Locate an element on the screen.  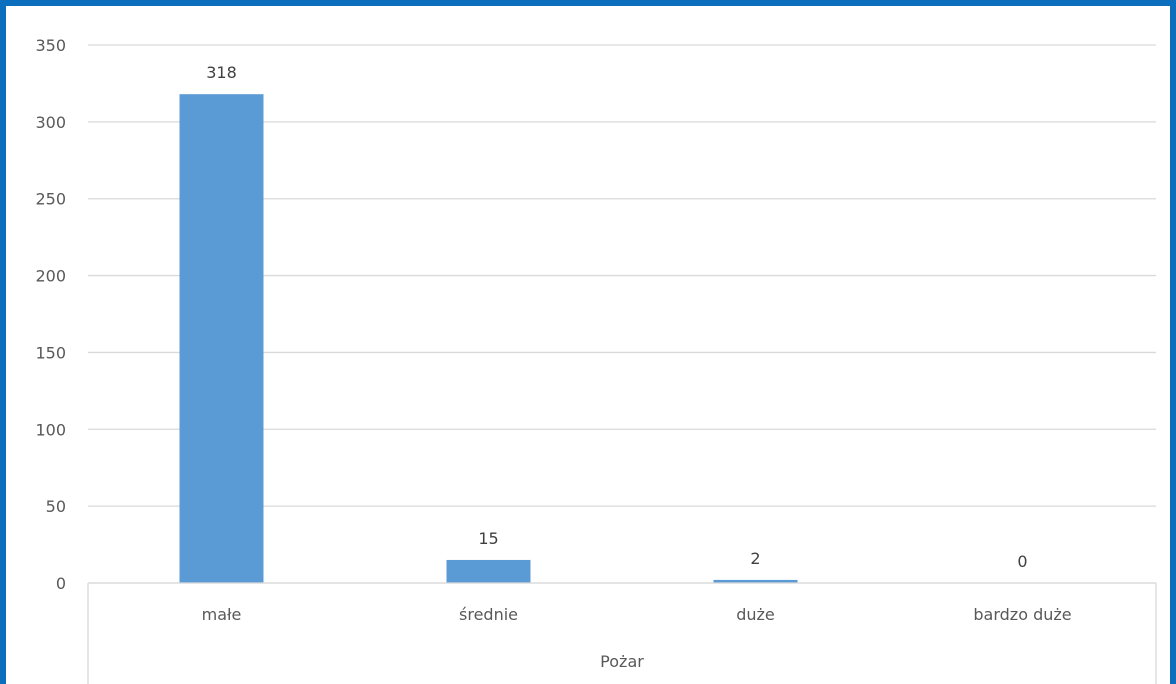
data-label: 0 is located at coordinates (1022, 561).